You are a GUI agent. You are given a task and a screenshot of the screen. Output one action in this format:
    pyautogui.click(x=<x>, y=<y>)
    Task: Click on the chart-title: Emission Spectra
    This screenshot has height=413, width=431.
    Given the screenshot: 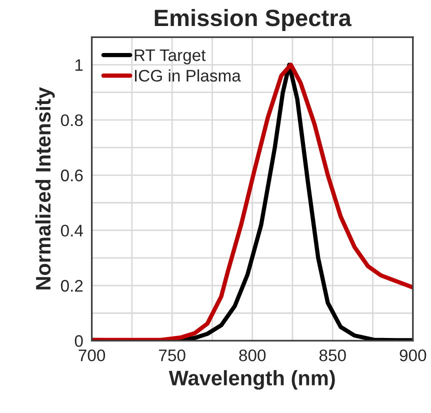 What is the action you would take?
    pyautogui.click(x=253, y=19)
    